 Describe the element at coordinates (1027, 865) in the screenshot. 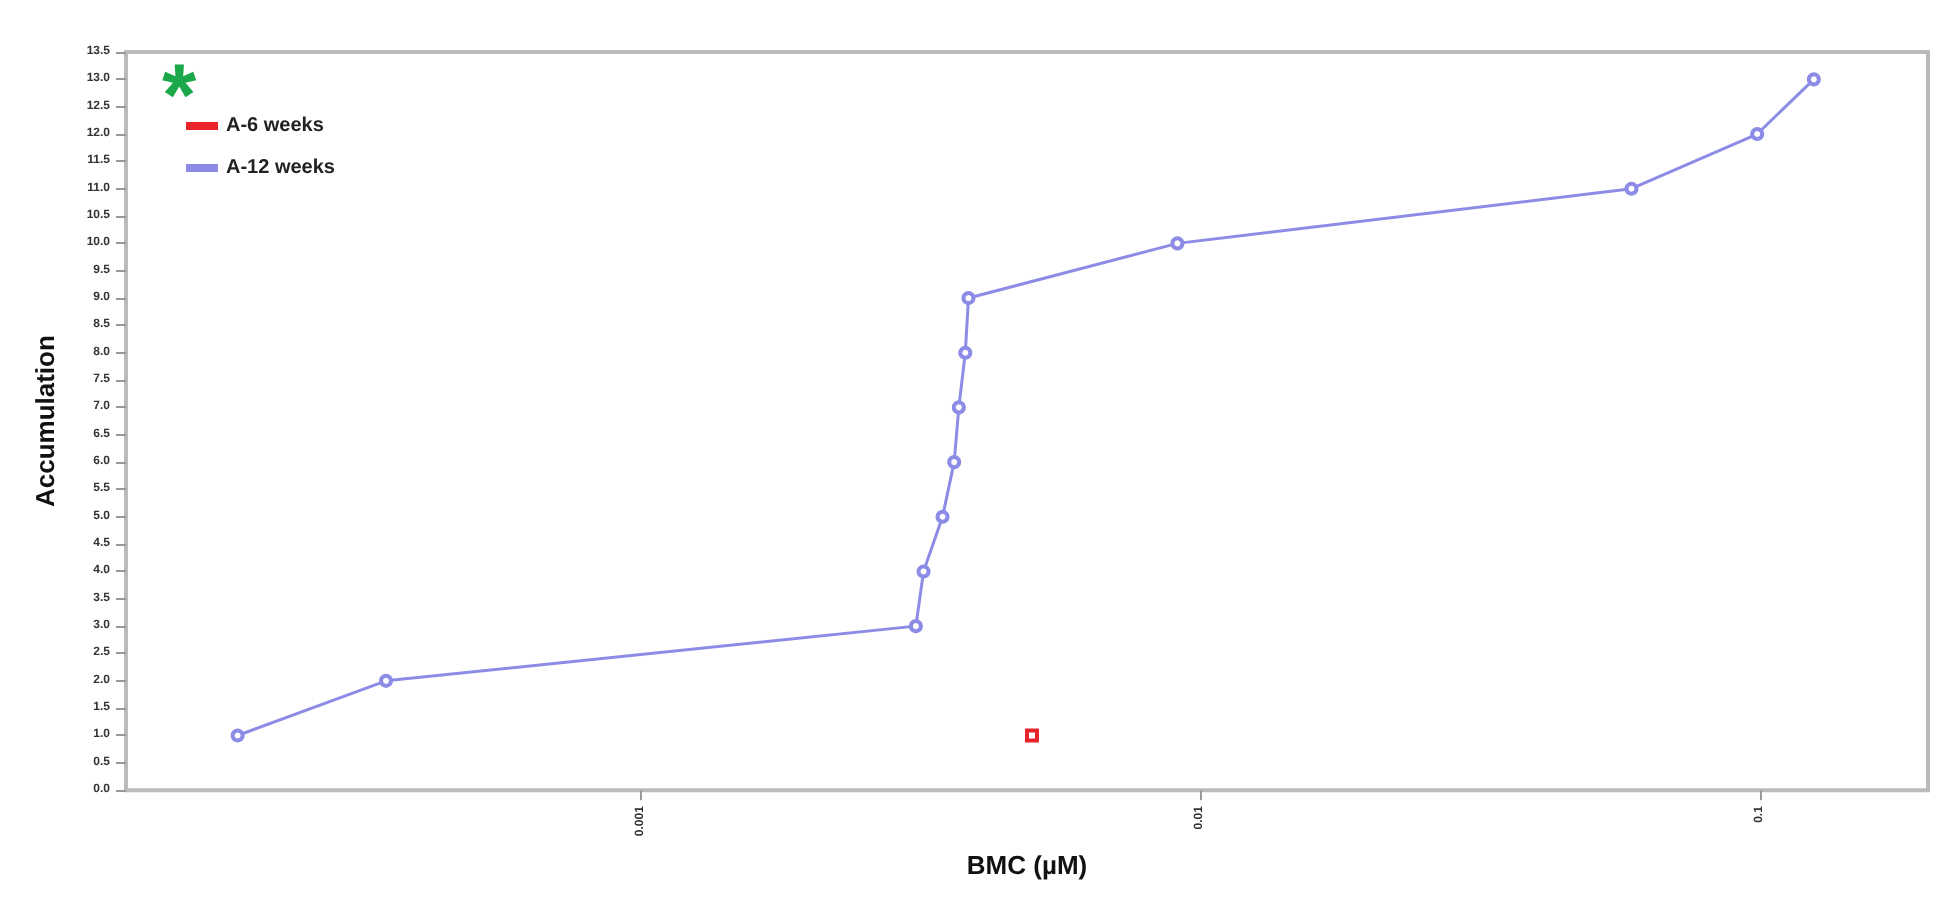

I see `x-axis-title: BMC (µM)` at that location.